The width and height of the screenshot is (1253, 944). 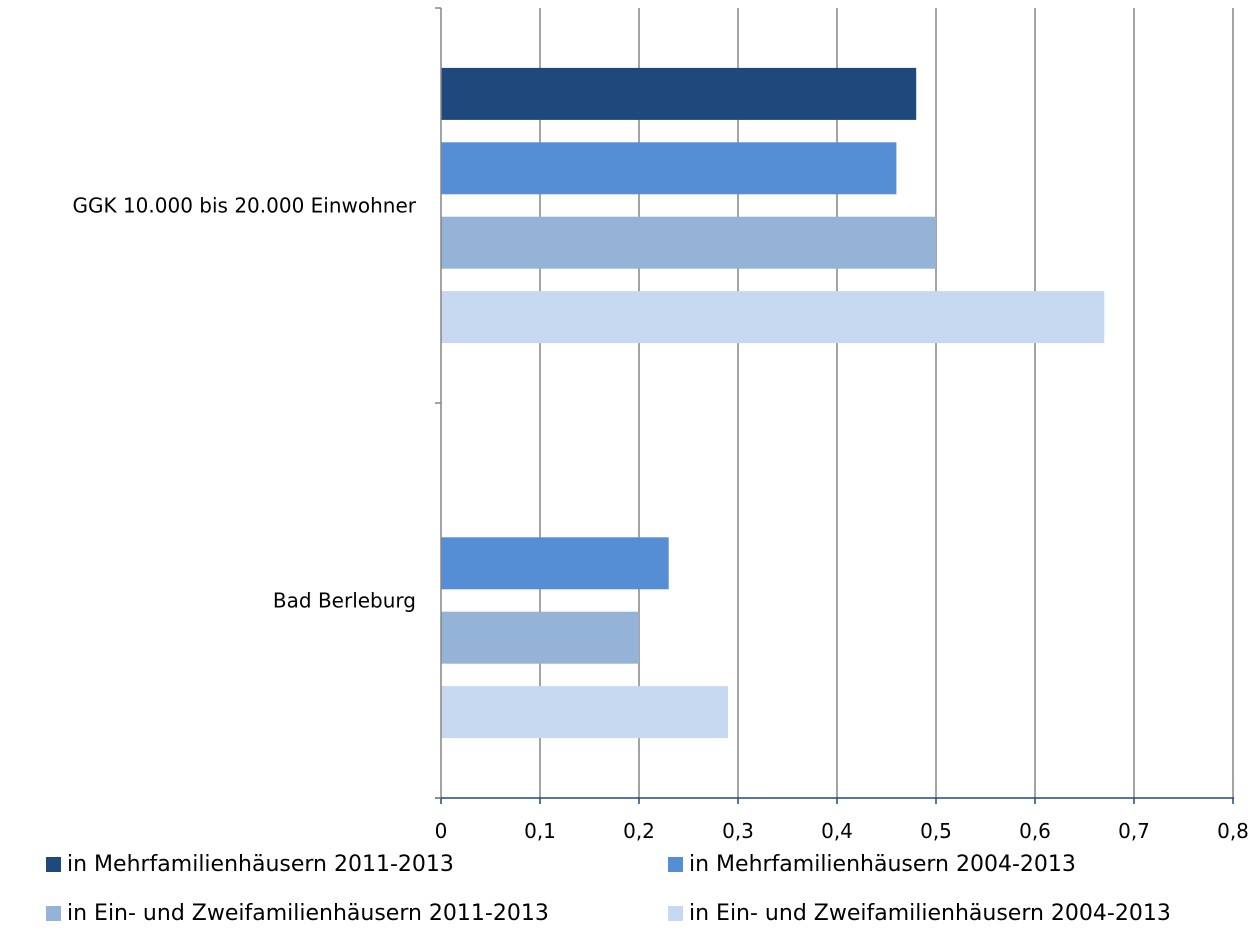 I want to click on category-label: GGK 10.000 bis 20.000 Einwohner, so click(x=244, y=206).